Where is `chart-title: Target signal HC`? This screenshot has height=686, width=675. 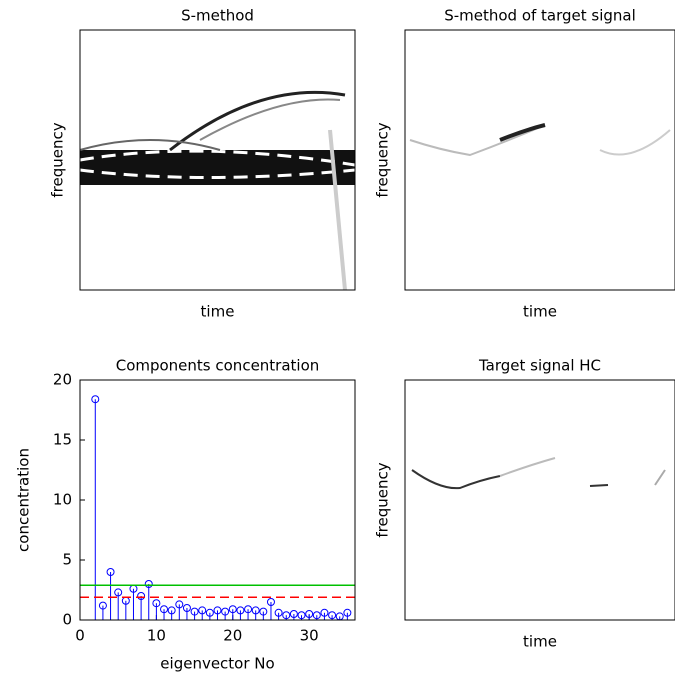 chart-title: Target signal HC is located at coordinates (539, 366).